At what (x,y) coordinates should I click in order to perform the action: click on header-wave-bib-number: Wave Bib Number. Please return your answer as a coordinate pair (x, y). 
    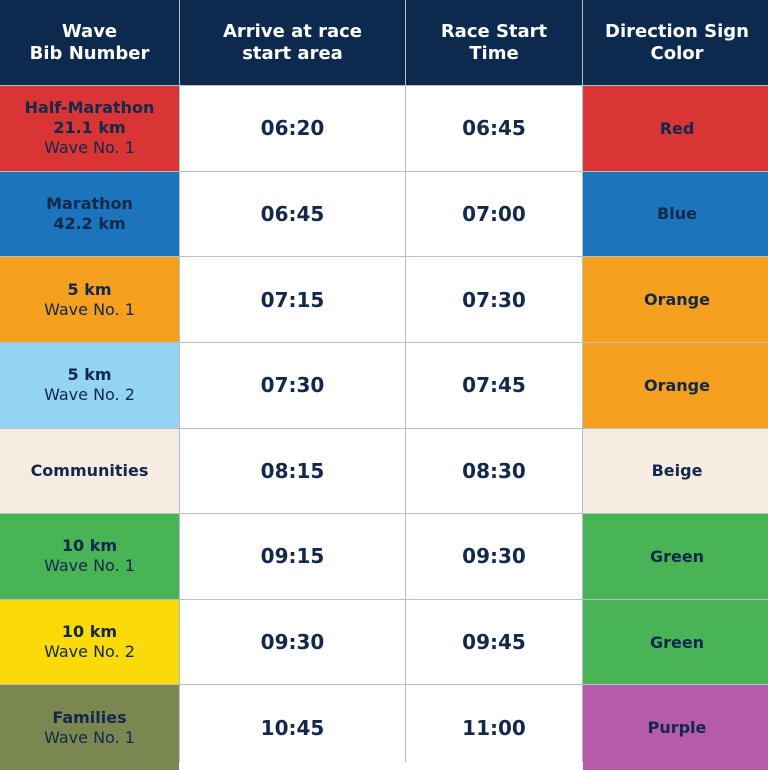
    Looking at the image, I should click on (89, 42).